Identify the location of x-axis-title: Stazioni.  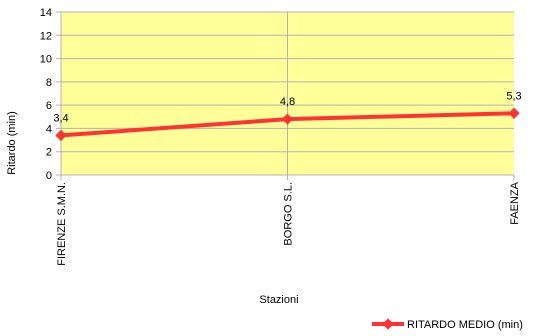
(278, 300).